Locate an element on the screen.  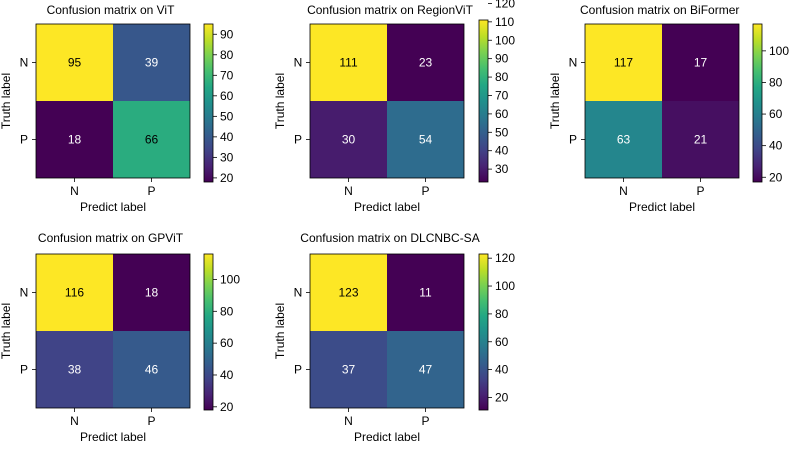
cell-value-label: 23 is located at coordinates (426, 63).